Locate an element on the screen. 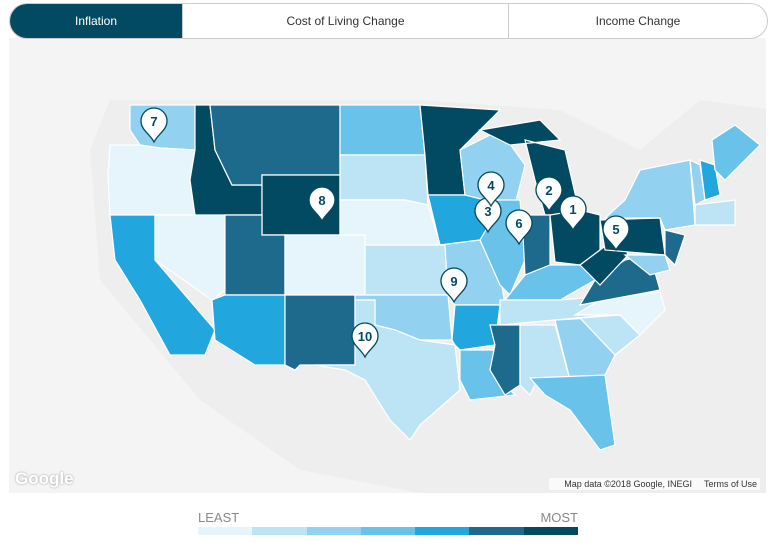  pin-rank-label: 4 is located at coordinates (491, 185).